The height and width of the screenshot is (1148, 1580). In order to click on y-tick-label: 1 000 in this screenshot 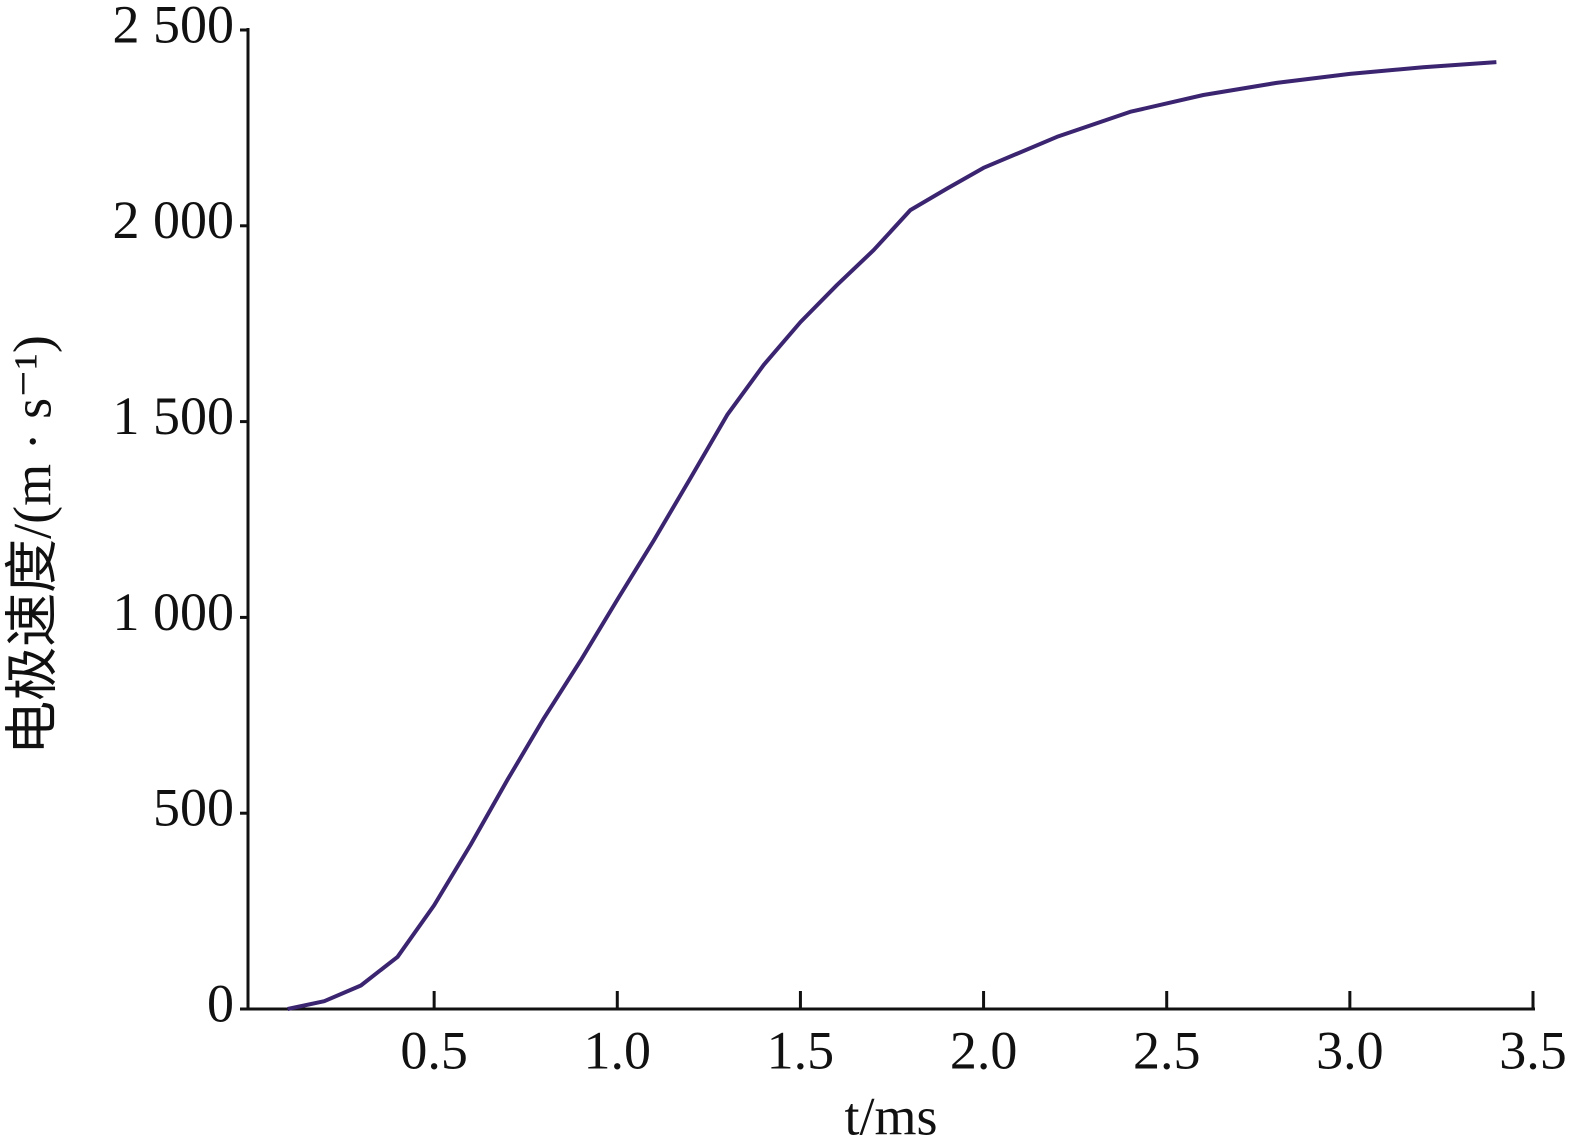, I will do `click(174, 612)`.